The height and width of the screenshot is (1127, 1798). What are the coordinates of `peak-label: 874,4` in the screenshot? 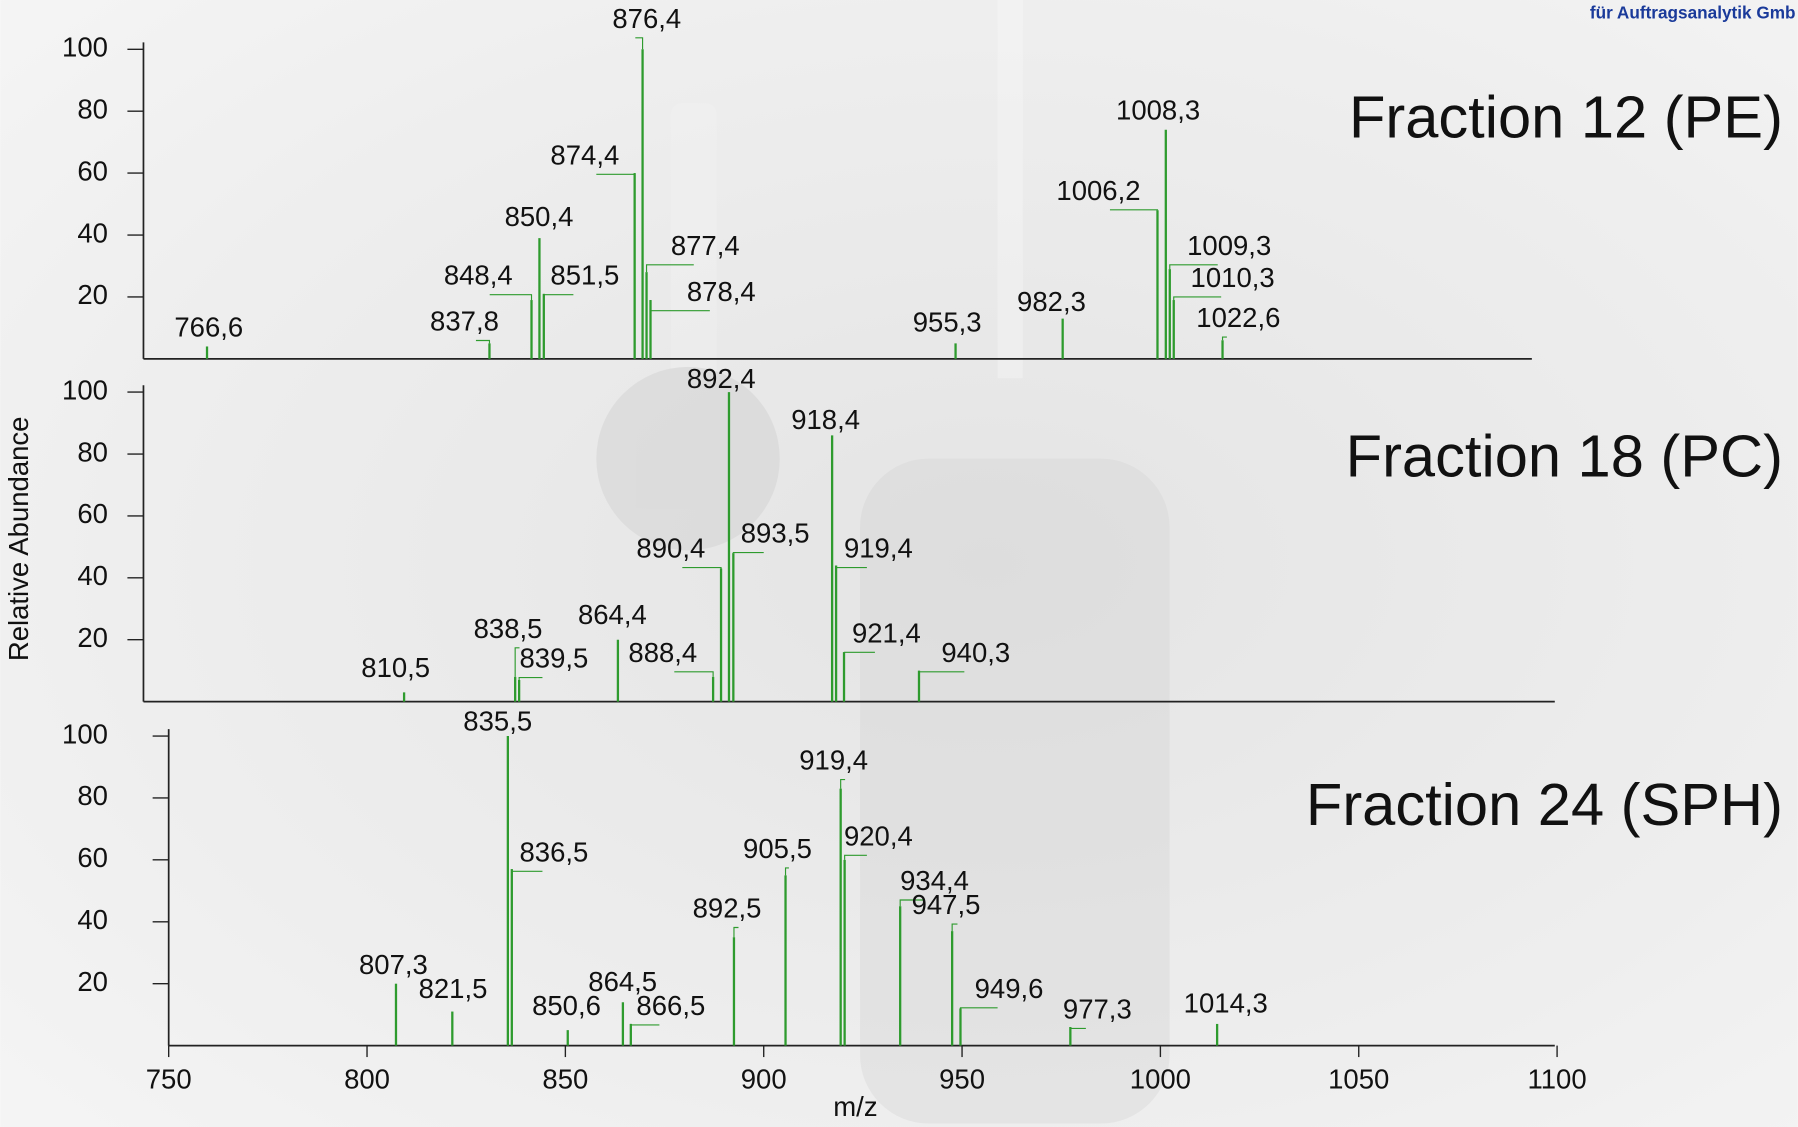 It's located at (584, 154).